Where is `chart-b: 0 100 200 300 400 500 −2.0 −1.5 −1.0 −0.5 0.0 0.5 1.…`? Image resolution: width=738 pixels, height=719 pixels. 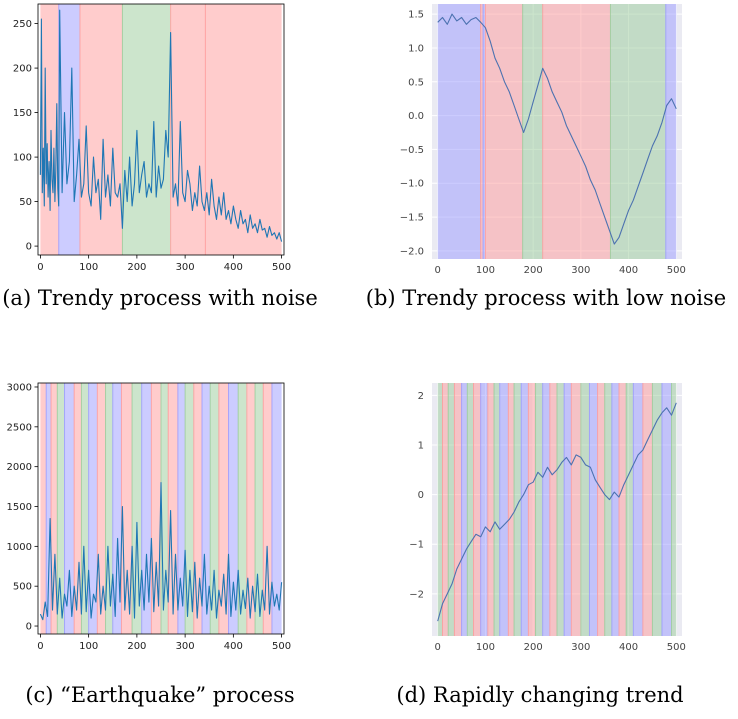 chart-b: 0 100 200 300 400 500 −2.0 −1.5 −1.0 −0.5 0.0 0.5 1.… is located at coordinates (543, 140).